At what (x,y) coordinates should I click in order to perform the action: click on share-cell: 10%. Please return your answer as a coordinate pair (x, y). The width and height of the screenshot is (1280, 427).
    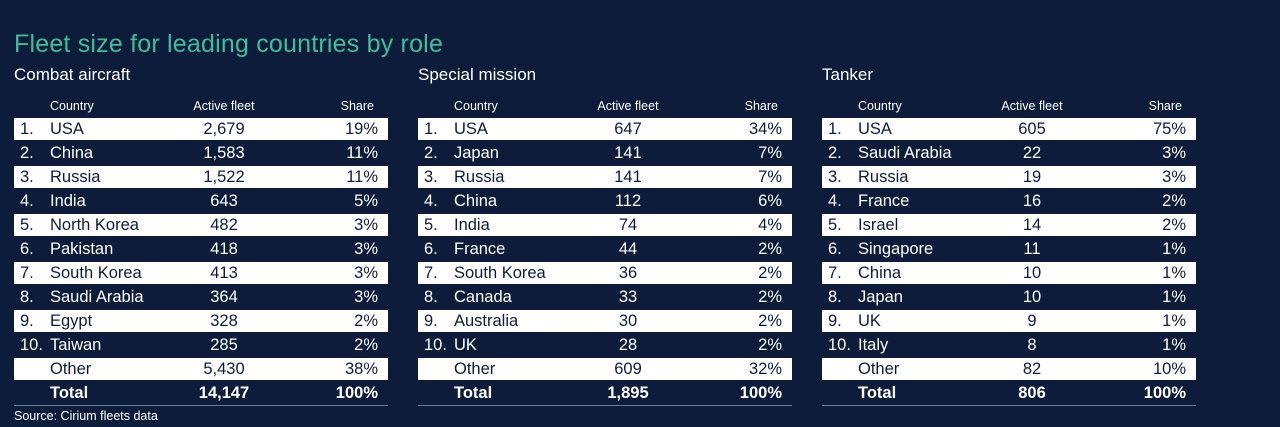
    Looking at the image, I should click on (1169, 369).